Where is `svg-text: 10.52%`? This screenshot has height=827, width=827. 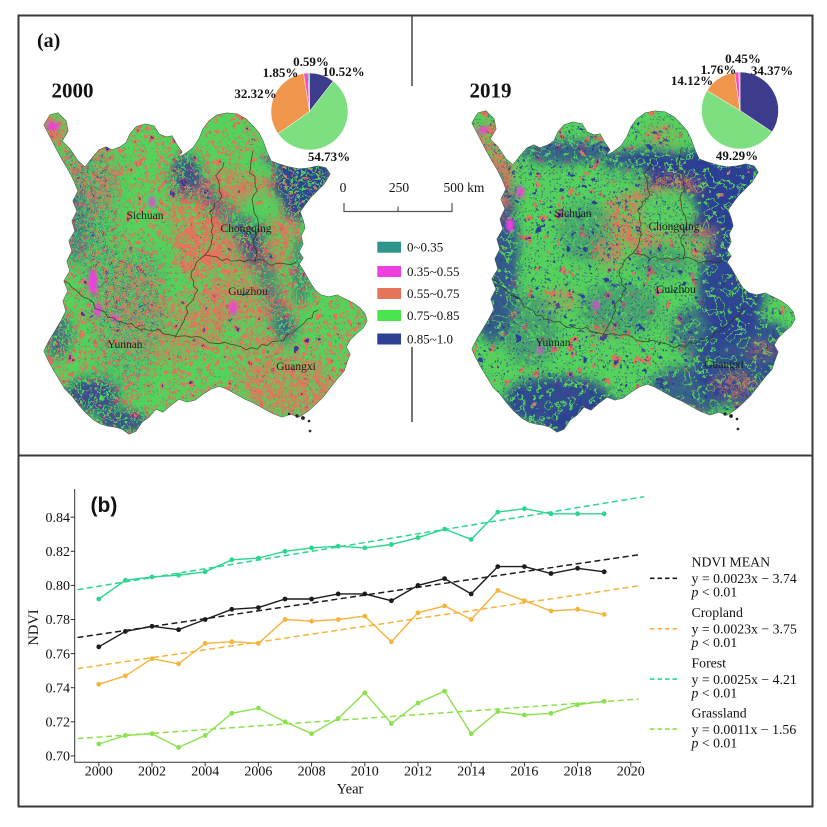 svg-text: 10.52% is located at coordinates (343, 71).